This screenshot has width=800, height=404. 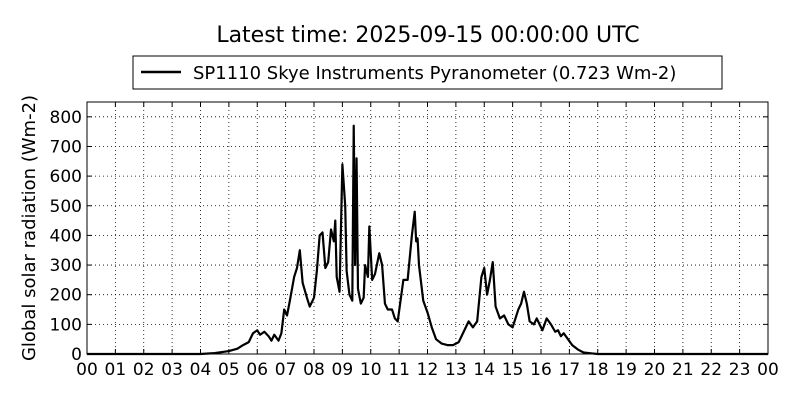 What do you see at coordinates (740, 370) in the screenshot?
I see `x-tick-label: 23` at bounding box center [740, 370].